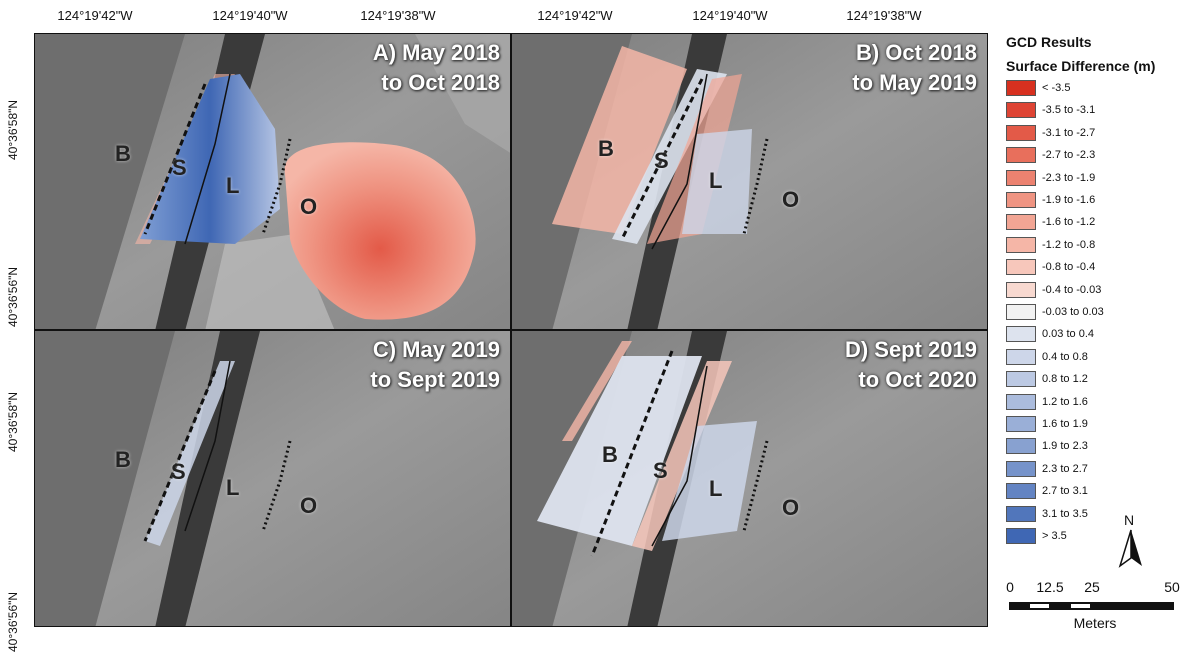 The width and height of the screenshot is (1190, 654). What do you see at coordinates (13, 296) in the screenshot?
I see `latitude-tick-label: 40°36'56"N` at bounding box center [13, 296].